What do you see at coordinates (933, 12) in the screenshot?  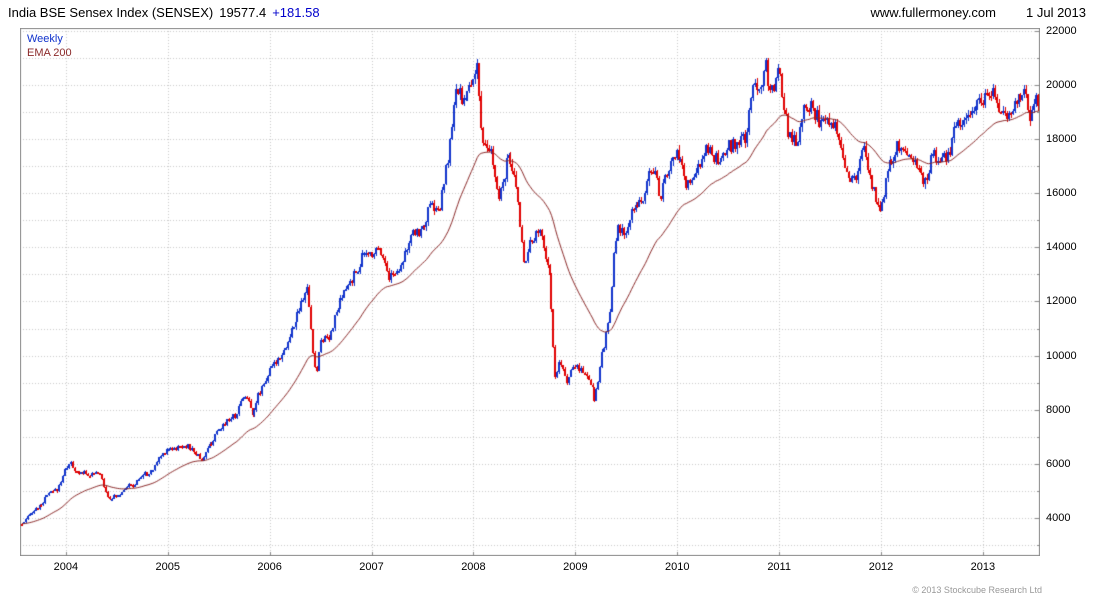 I see `website-text: www.fullermoney.com` at bounding box center [933, 12].